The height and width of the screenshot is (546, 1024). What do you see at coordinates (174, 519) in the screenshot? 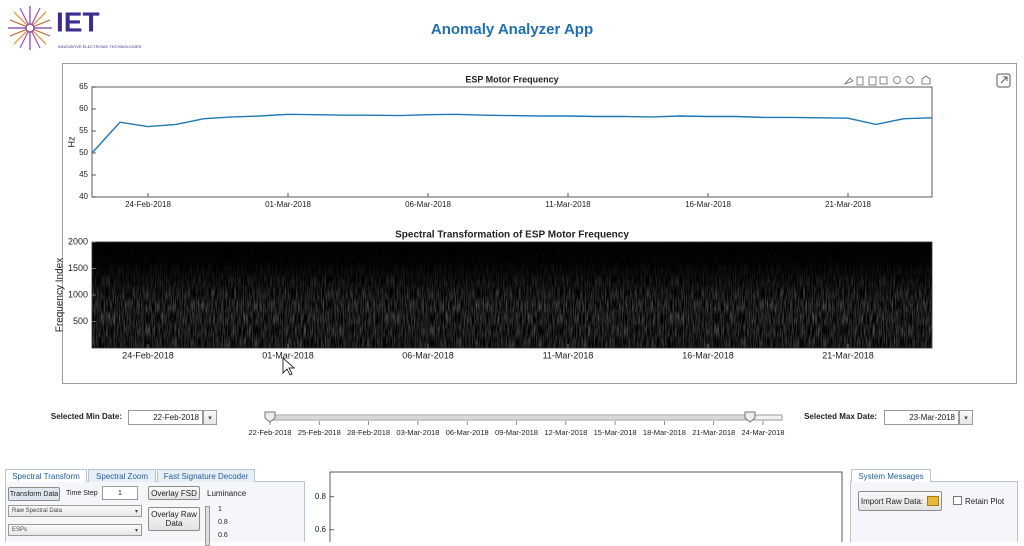
I see `overlay-raw-button: Overlay Raw Data` at bounding box center [174, 519].